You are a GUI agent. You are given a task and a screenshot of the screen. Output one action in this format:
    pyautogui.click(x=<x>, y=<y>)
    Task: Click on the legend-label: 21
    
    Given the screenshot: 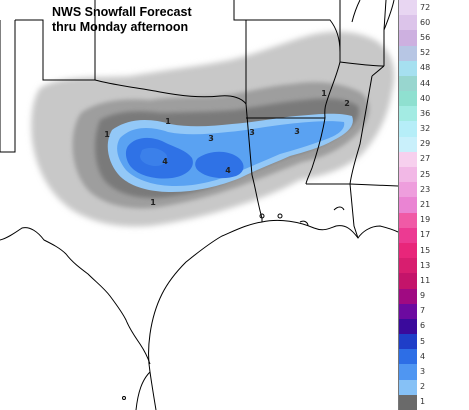 What is the action you would take?
    pyautogui.click(x=425, y=204)
    